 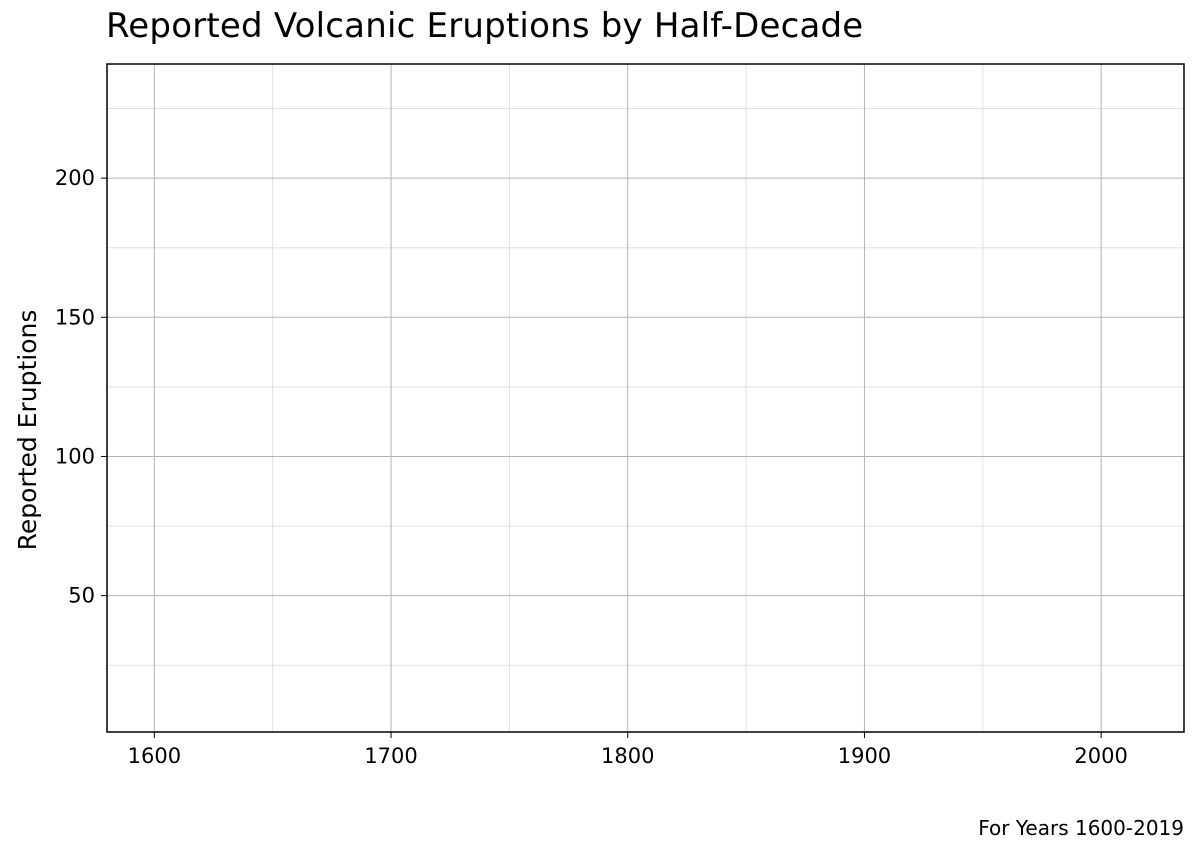 I want to click on x-axis: 1600 1700 1800 1900 2000, so click(x=628, y=750).